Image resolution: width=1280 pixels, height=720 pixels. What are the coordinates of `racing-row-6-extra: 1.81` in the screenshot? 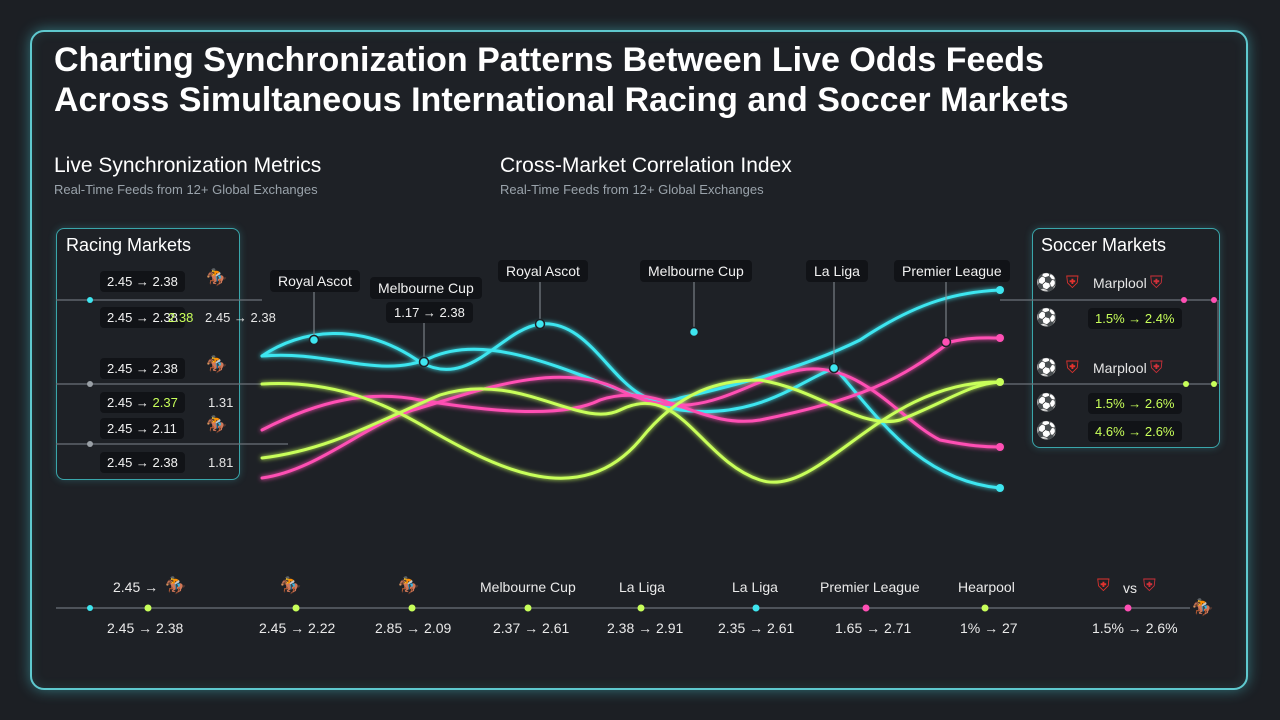 It's located at (221, 462).